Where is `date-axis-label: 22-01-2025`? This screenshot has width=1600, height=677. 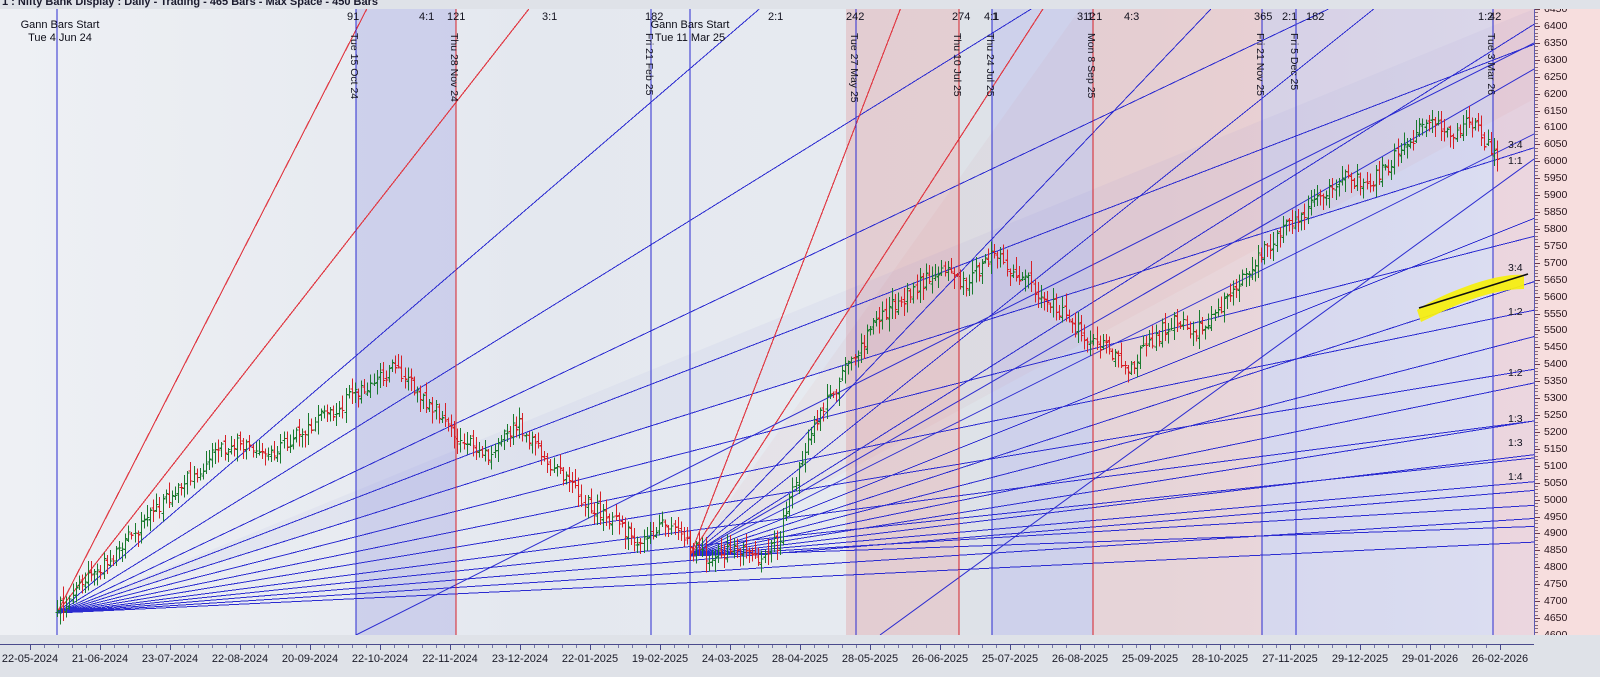
date-axis-label: 22-01-2025 is located at coordinates (590, 659).